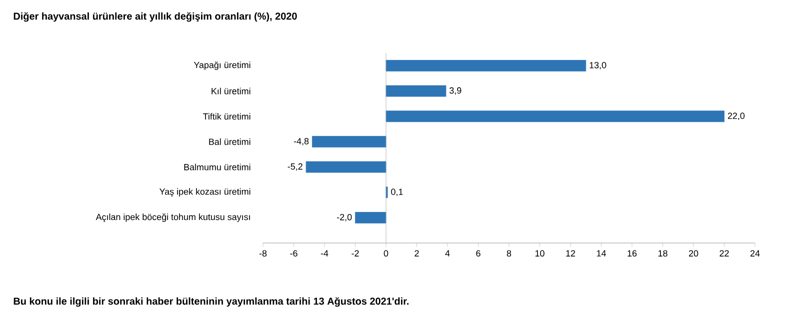 This screenshot has width=788, height=327. What do you see at coordinates (222, 65) in the screenshot?
I see `y-tick-label: Yapağı üretimi` at bounding box center [222, 65].